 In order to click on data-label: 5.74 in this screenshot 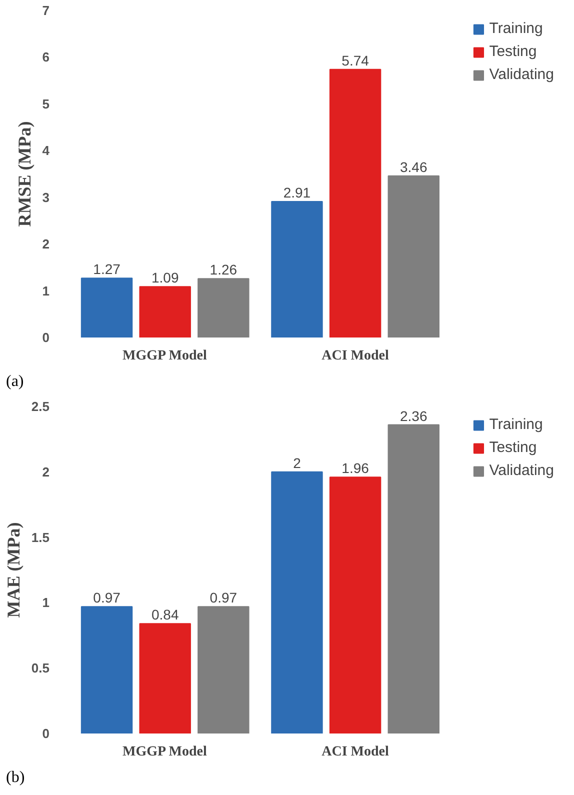, I will do `click(356, 60)`.